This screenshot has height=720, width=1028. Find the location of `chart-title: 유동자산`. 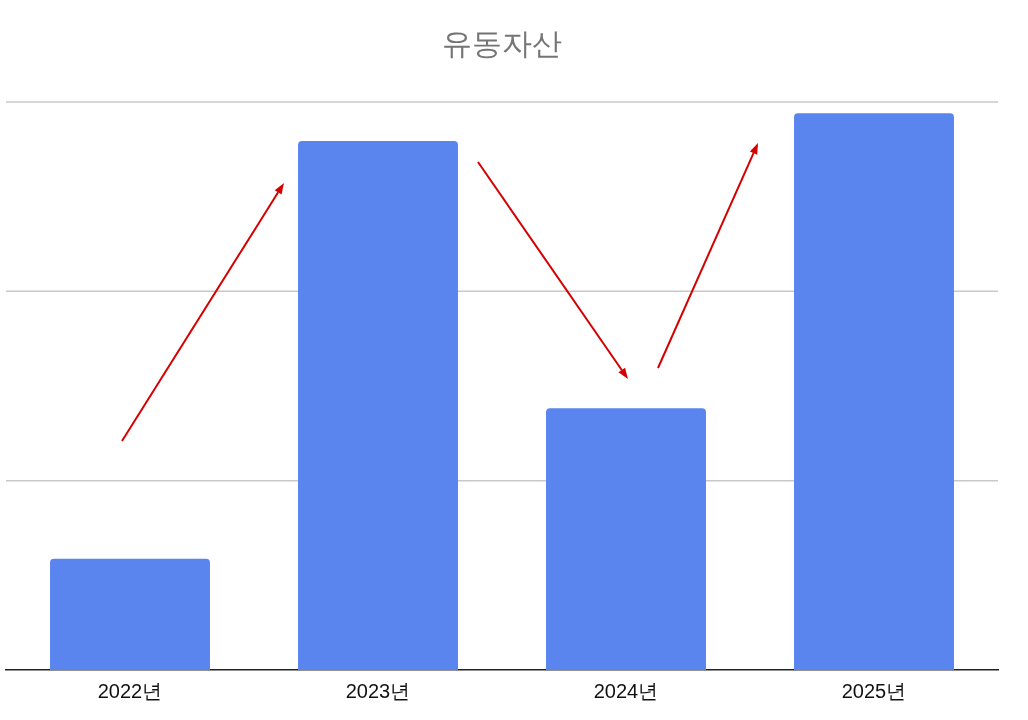

chart-title: 유동자산 is located at coordinates (502, 43).